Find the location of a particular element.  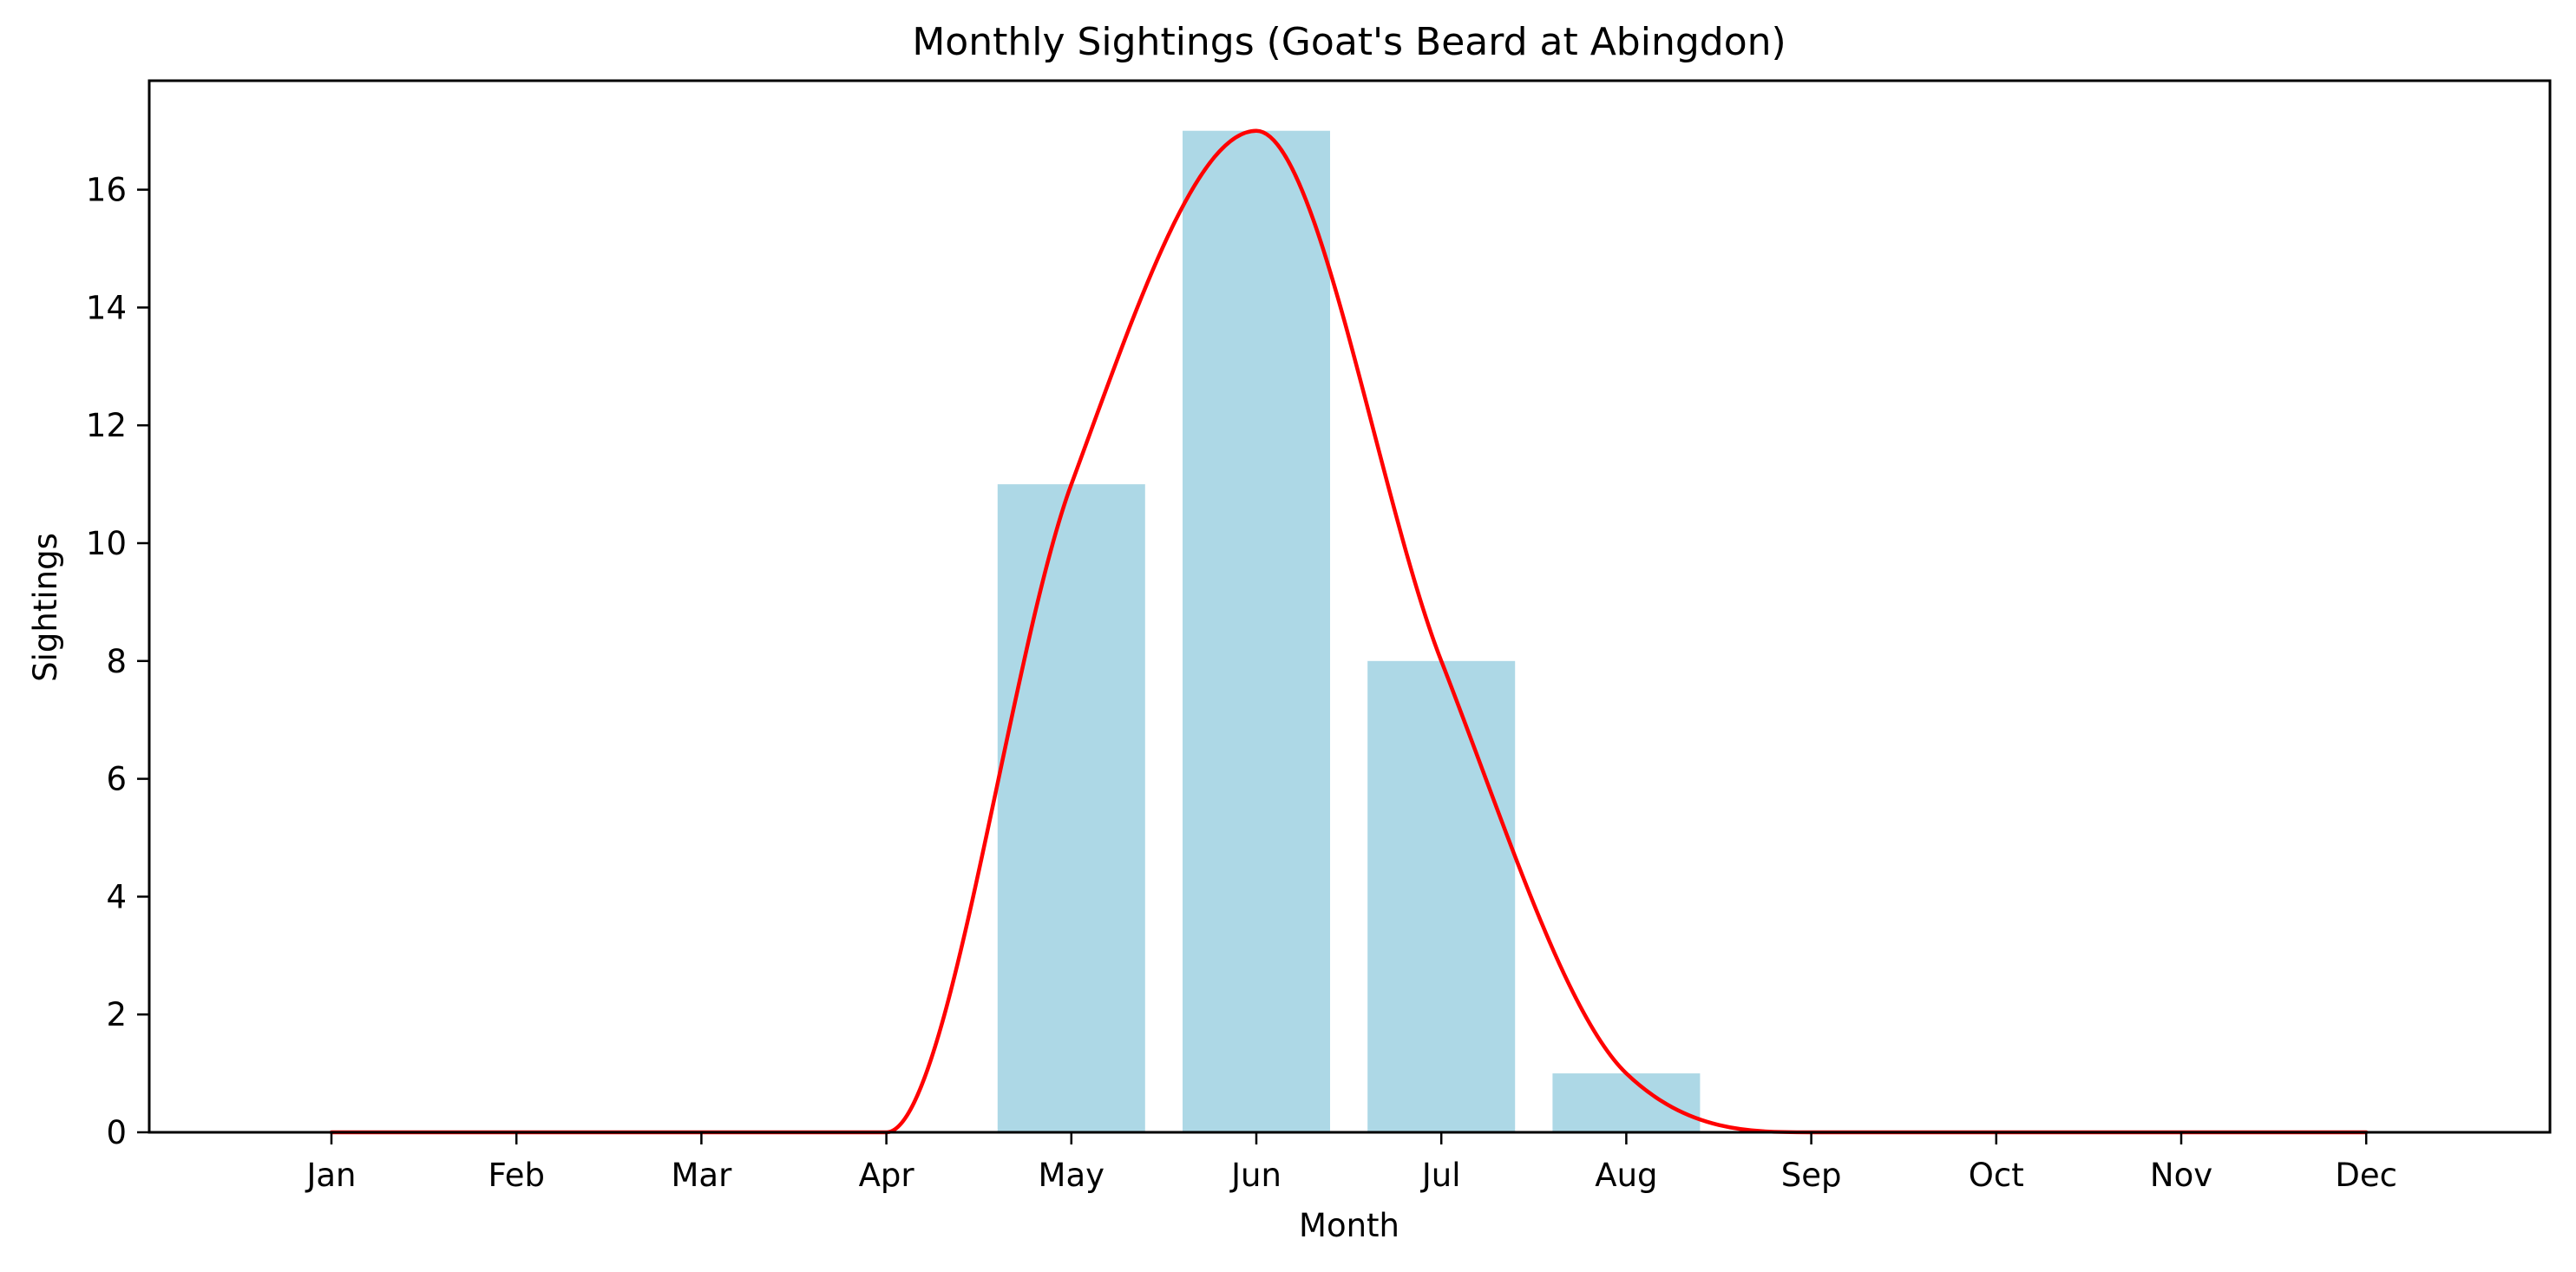

y-tick-label-4: 4 is located at coordinates (116, 896).